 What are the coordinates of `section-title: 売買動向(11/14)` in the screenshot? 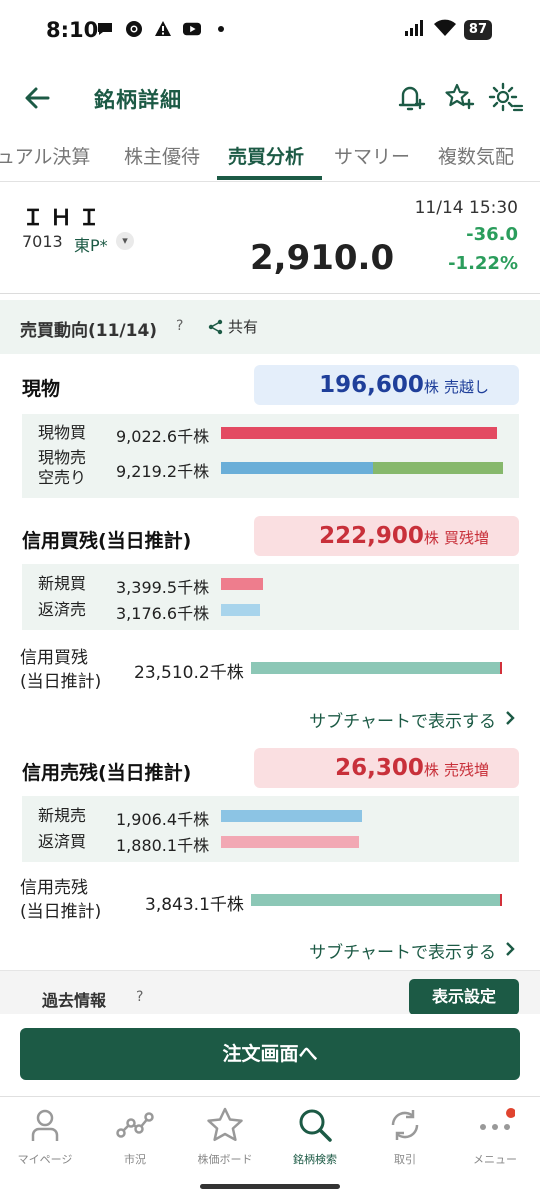 It's located at (89, 331).